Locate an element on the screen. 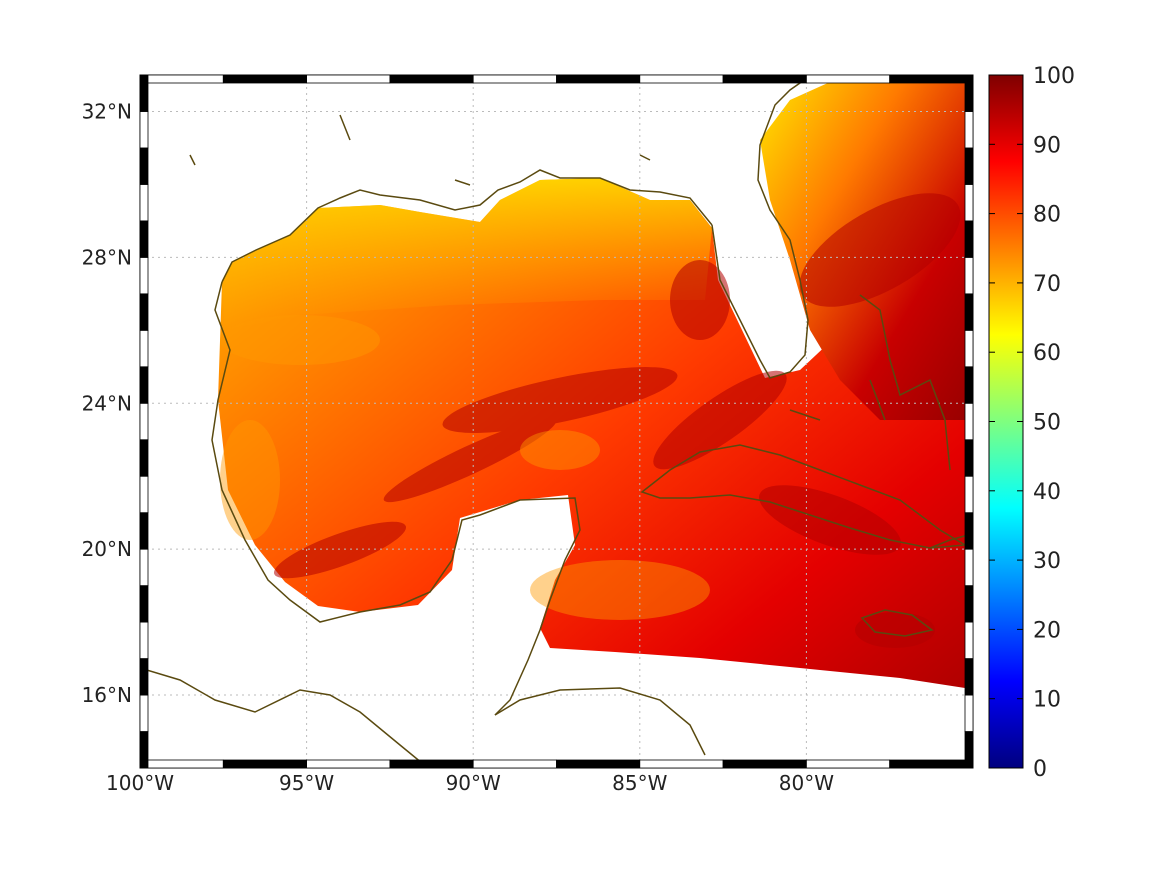 This screenshot has height=875, width=1167. lat-tick-label: 32°N is located at coordinates (107, 111).